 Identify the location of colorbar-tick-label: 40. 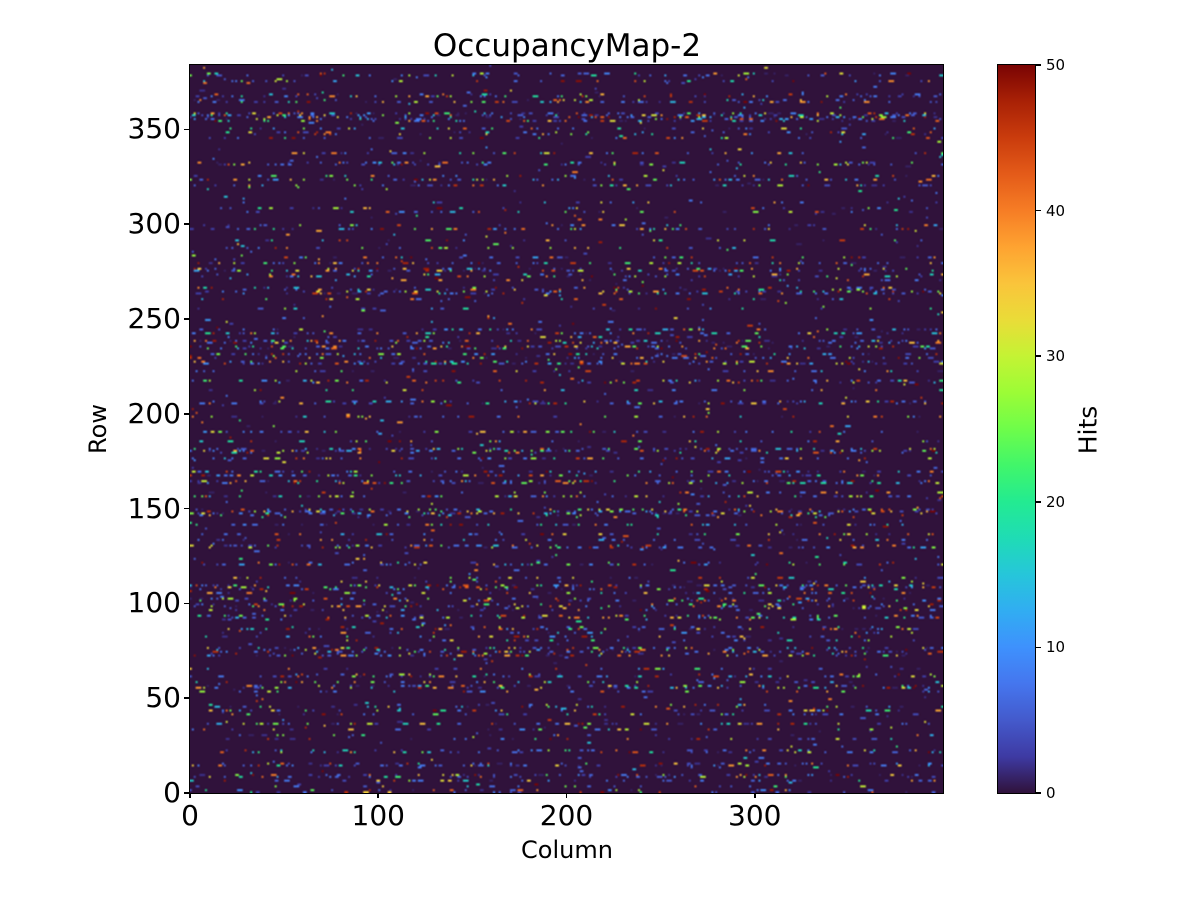
(1056, 210).